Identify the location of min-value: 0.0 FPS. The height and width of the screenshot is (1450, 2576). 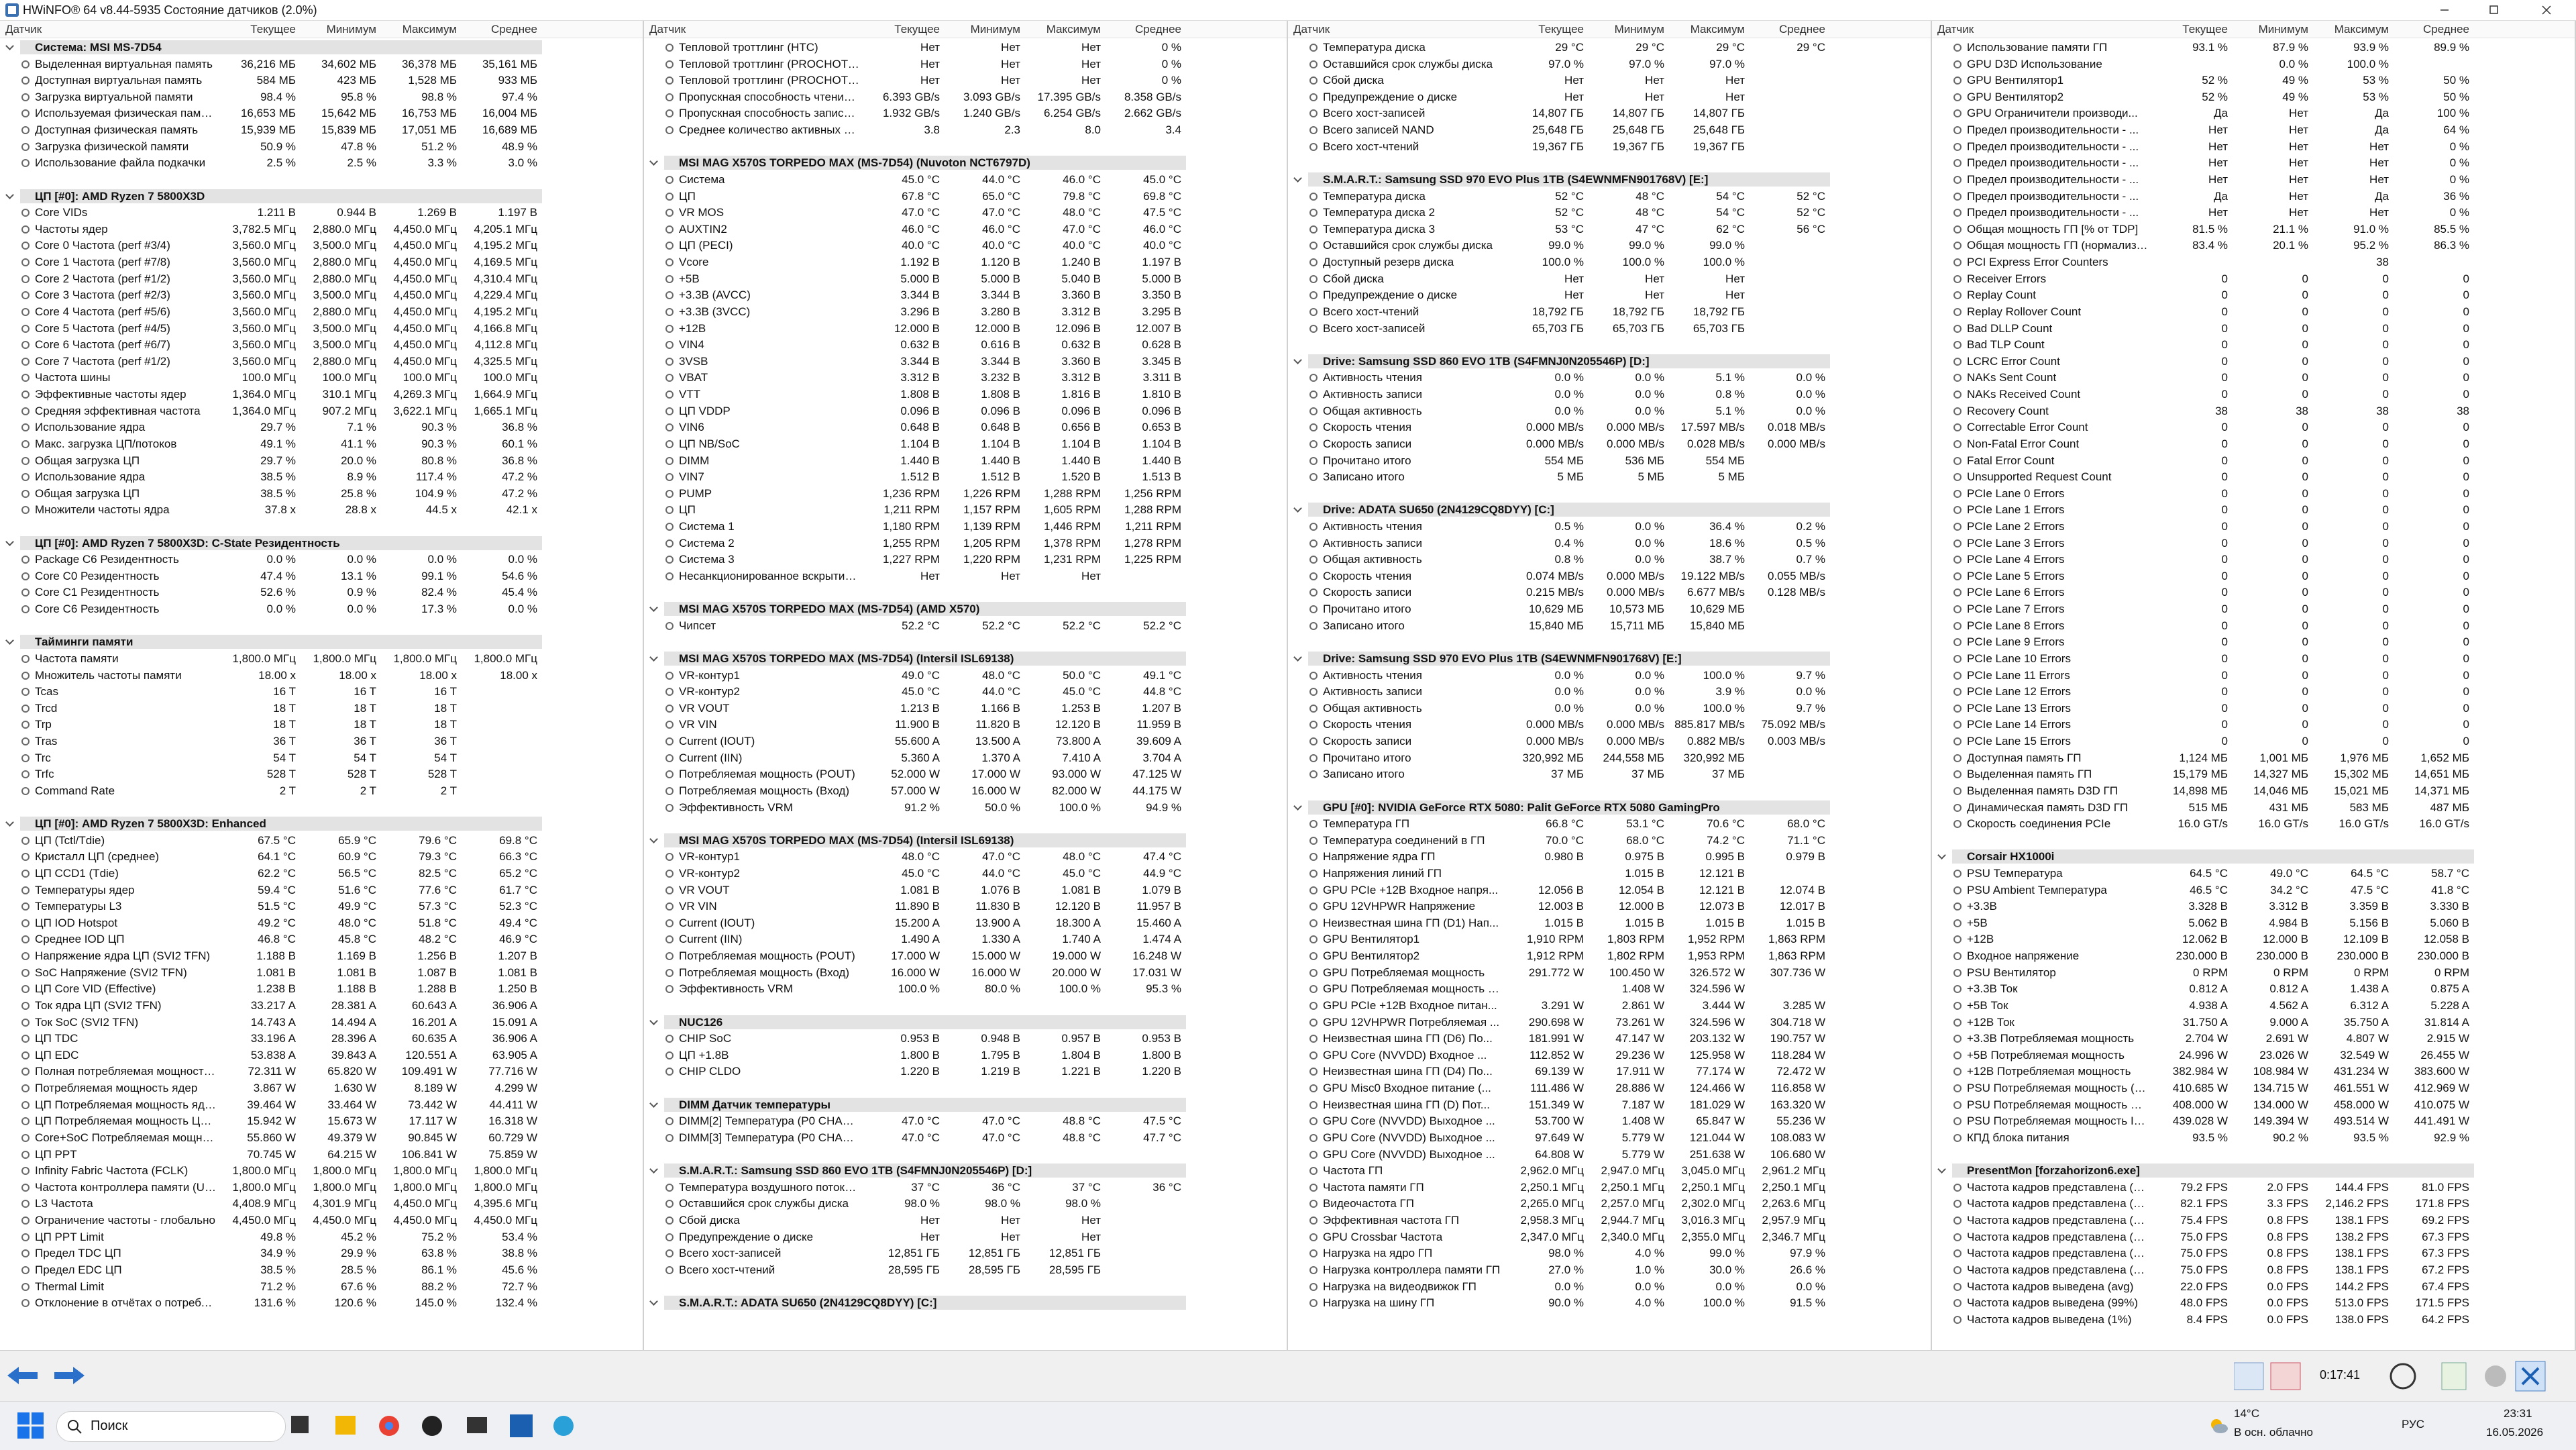
(2287, 1286).